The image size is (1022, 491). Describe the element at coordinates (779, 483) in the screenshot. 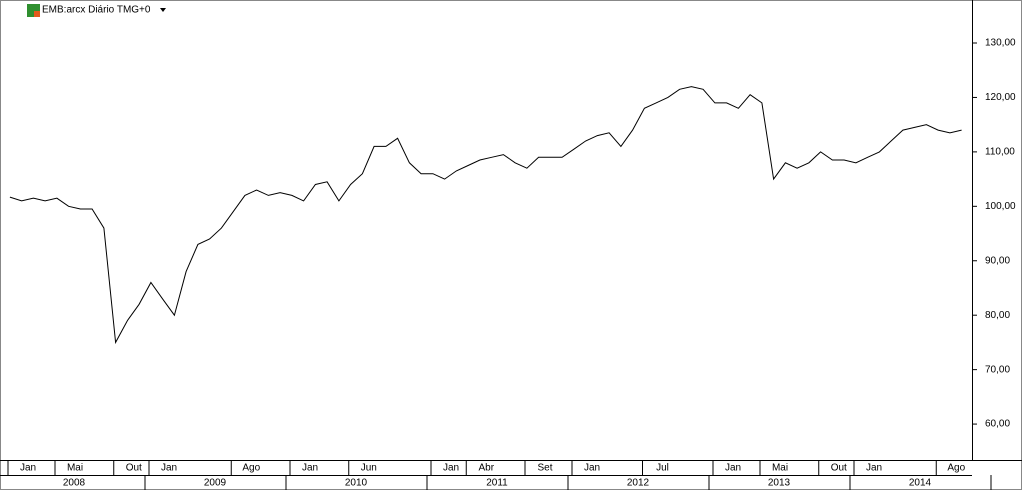

I see `year-label: 2013` at that location.